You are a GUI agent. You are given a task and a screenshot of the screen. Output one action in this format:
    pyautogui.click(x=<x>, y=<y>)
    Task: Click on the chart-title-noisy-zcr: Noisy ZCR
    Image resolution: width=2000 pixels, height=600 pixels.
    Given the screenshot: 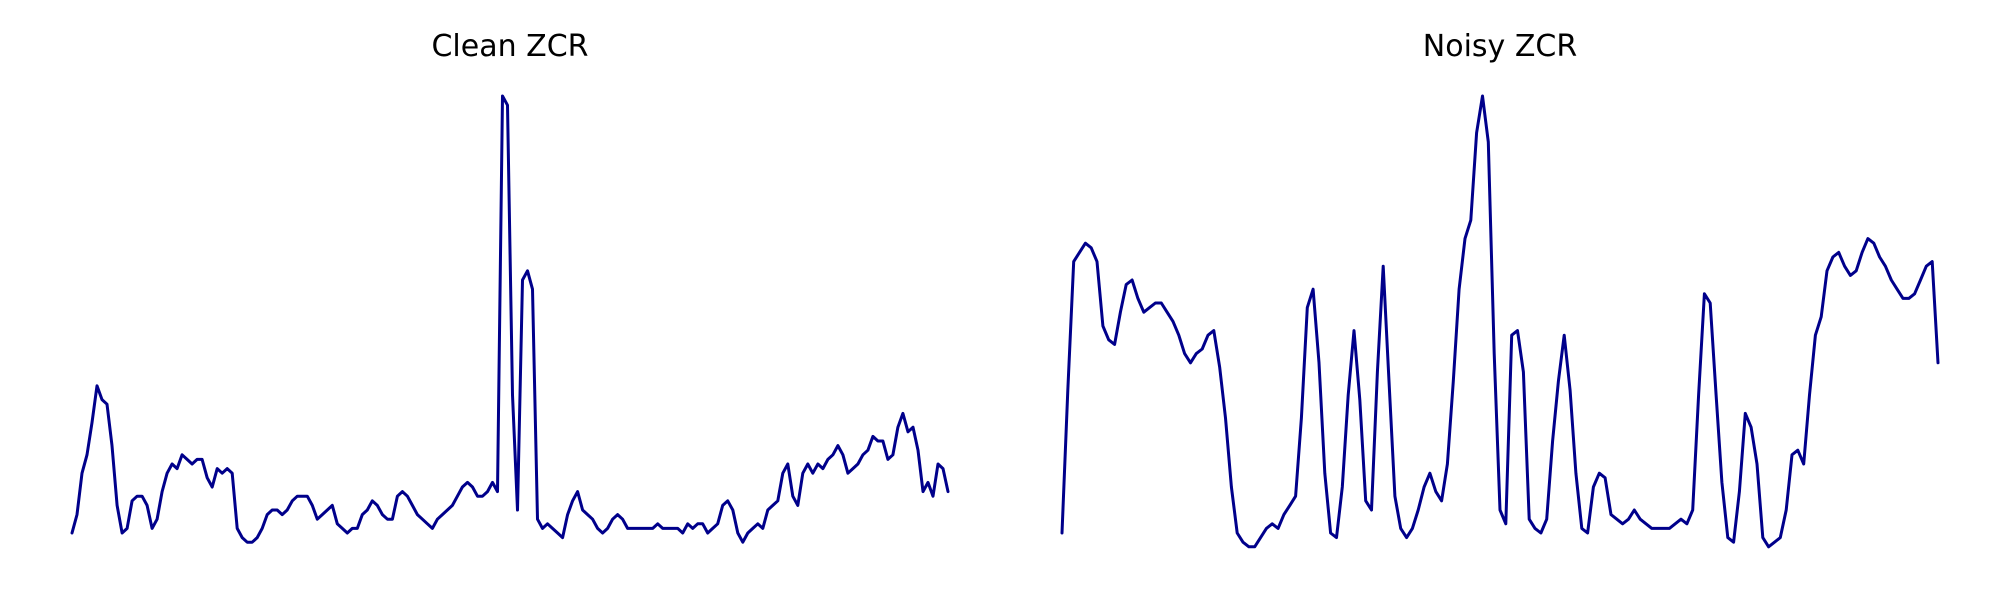 What is the action you would take?
    pyautogui.click(x=1500, y=46)
    